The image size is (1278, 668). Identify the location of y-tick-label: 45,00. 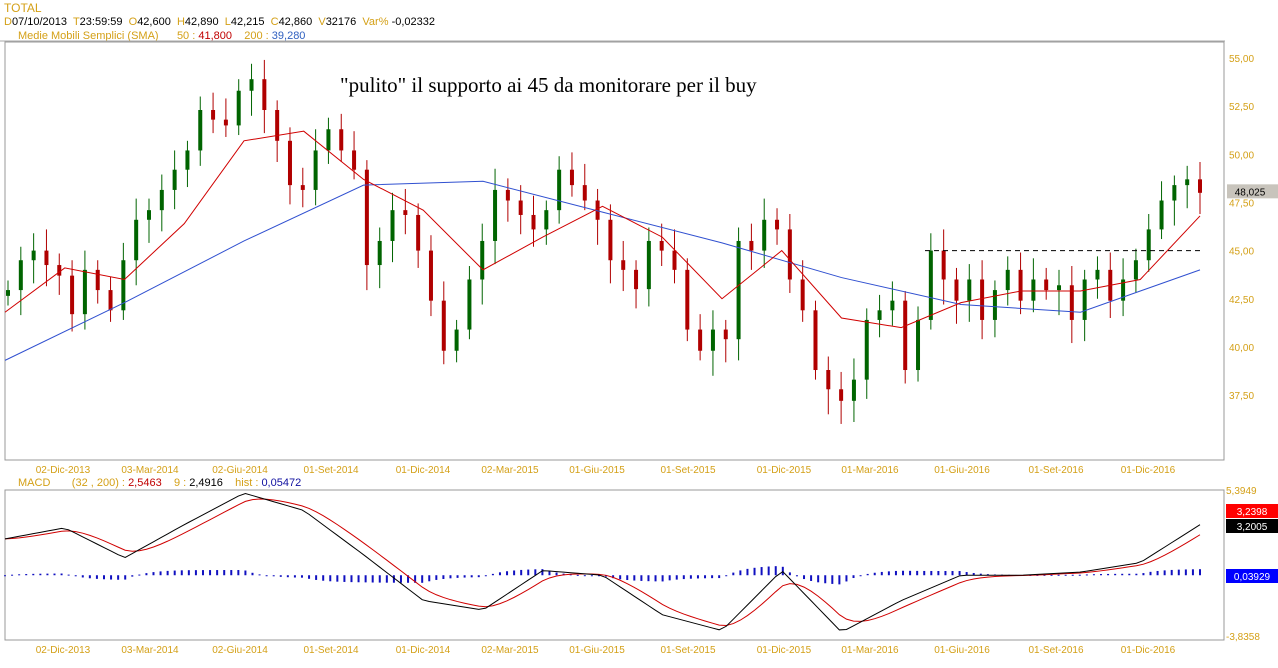
(1241, 252).